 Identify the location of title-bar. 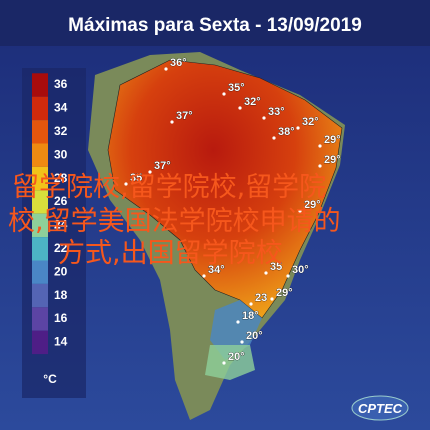
(215, 23).